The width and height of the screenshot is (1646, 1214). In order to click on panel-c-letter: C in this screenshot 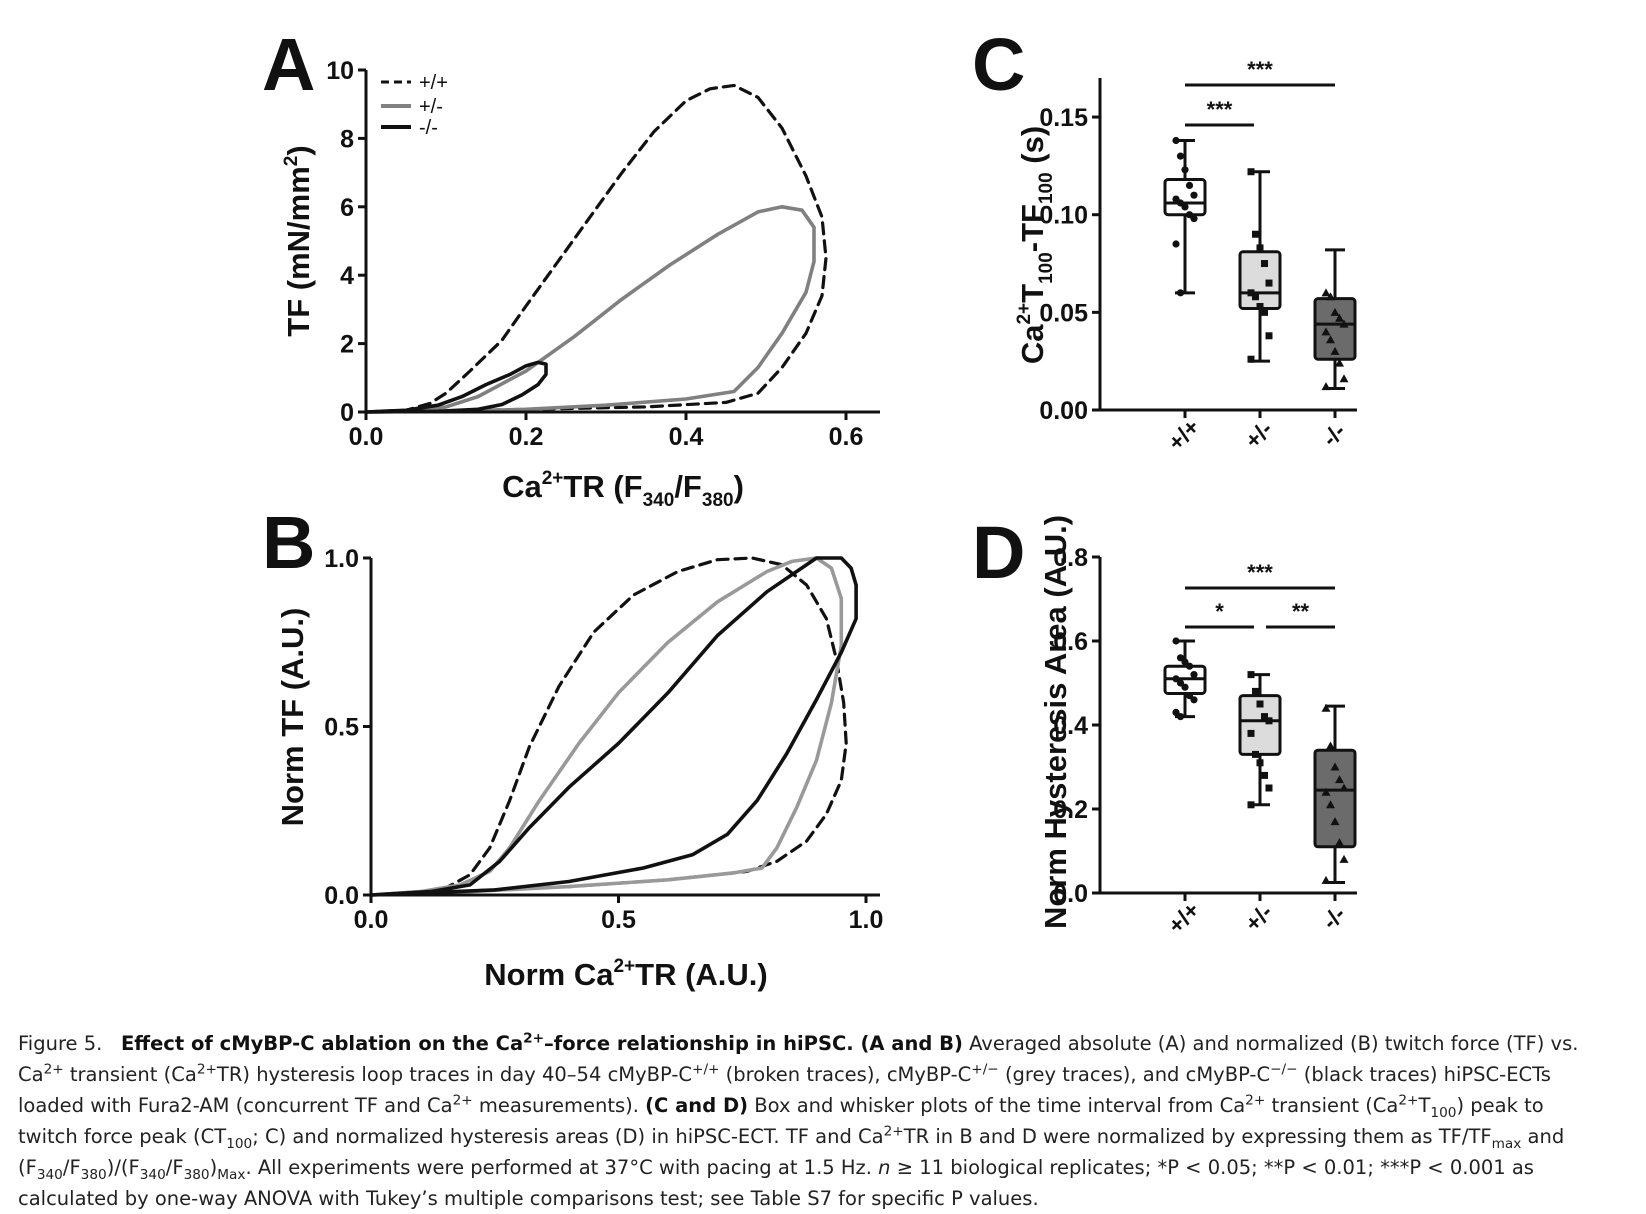, I will do `click(998, 64)`.